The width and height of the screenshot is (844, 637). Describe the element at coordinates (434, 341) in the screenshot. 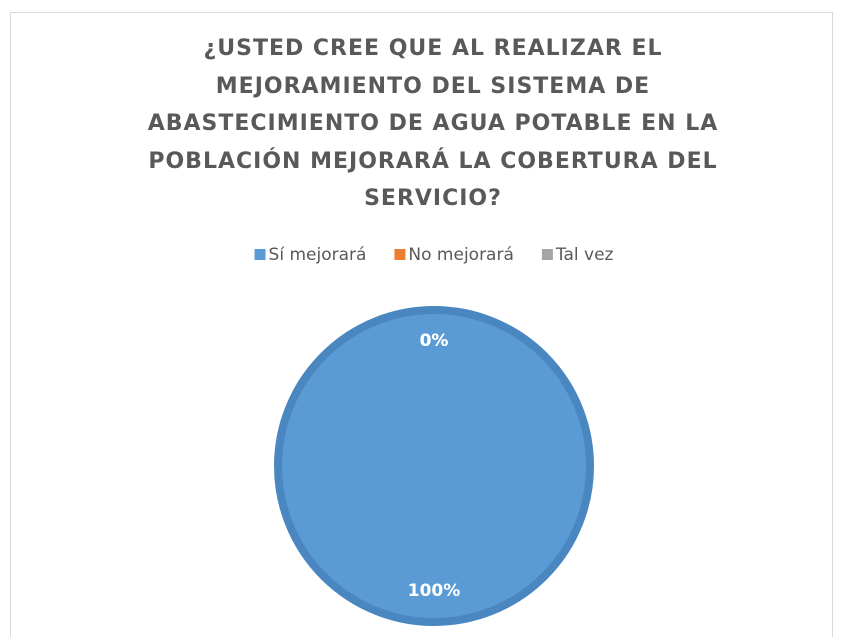

I see `data-label: 0%` at that location.